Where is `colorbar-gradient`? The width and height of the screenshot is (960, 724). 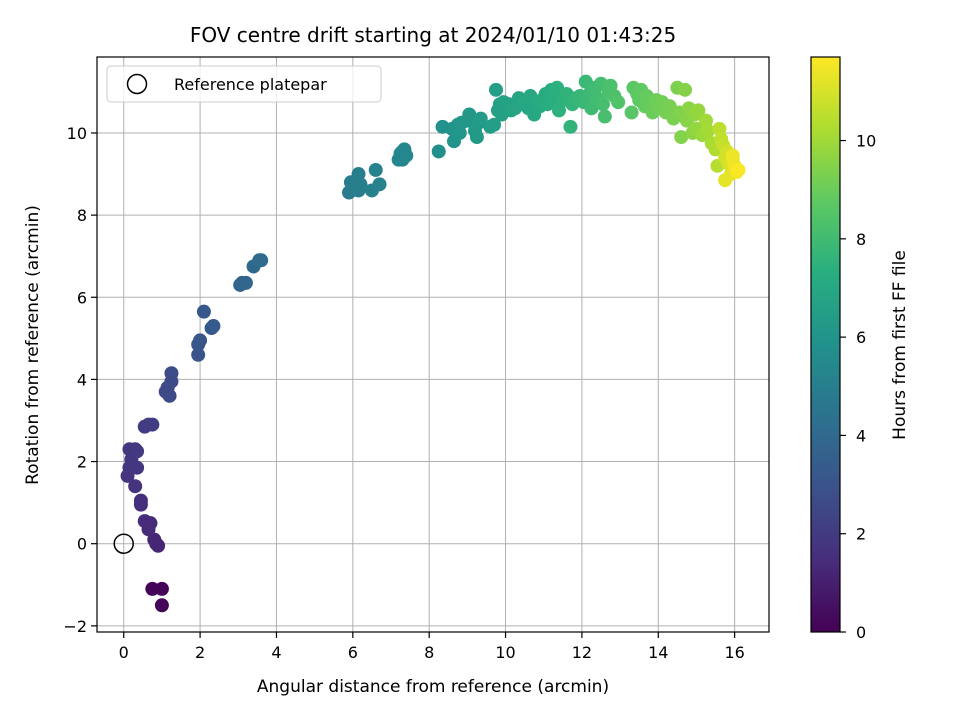
colorbar-gradient is located at coordinates (825, 344).